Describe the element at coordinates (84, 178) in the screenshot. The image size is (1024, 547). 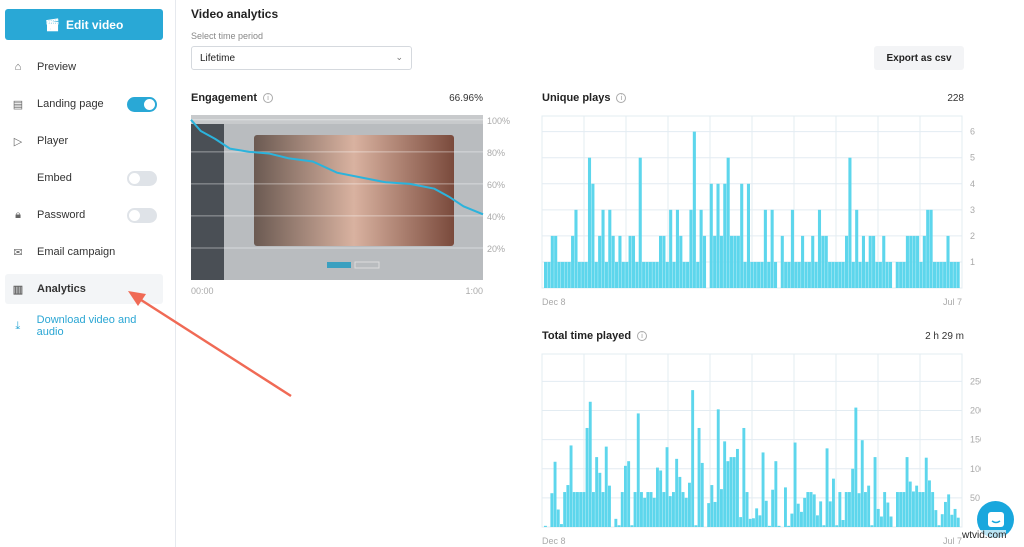
I see `sidebar-item-embed: Embed` at that location.